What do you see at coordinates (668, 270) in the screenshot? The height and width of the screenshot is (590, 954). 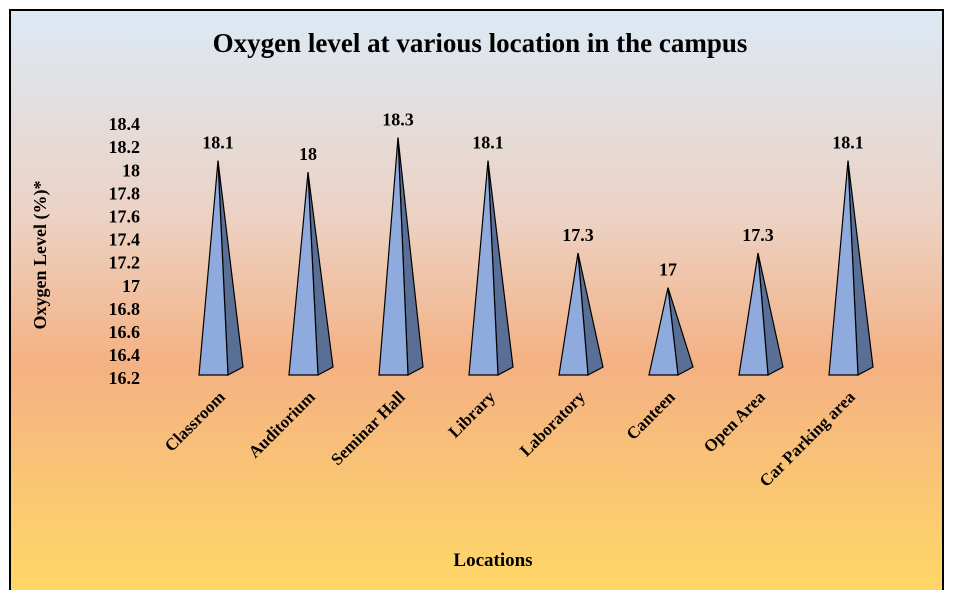 I see `data-label: 17` at bounding box center [668, 270].